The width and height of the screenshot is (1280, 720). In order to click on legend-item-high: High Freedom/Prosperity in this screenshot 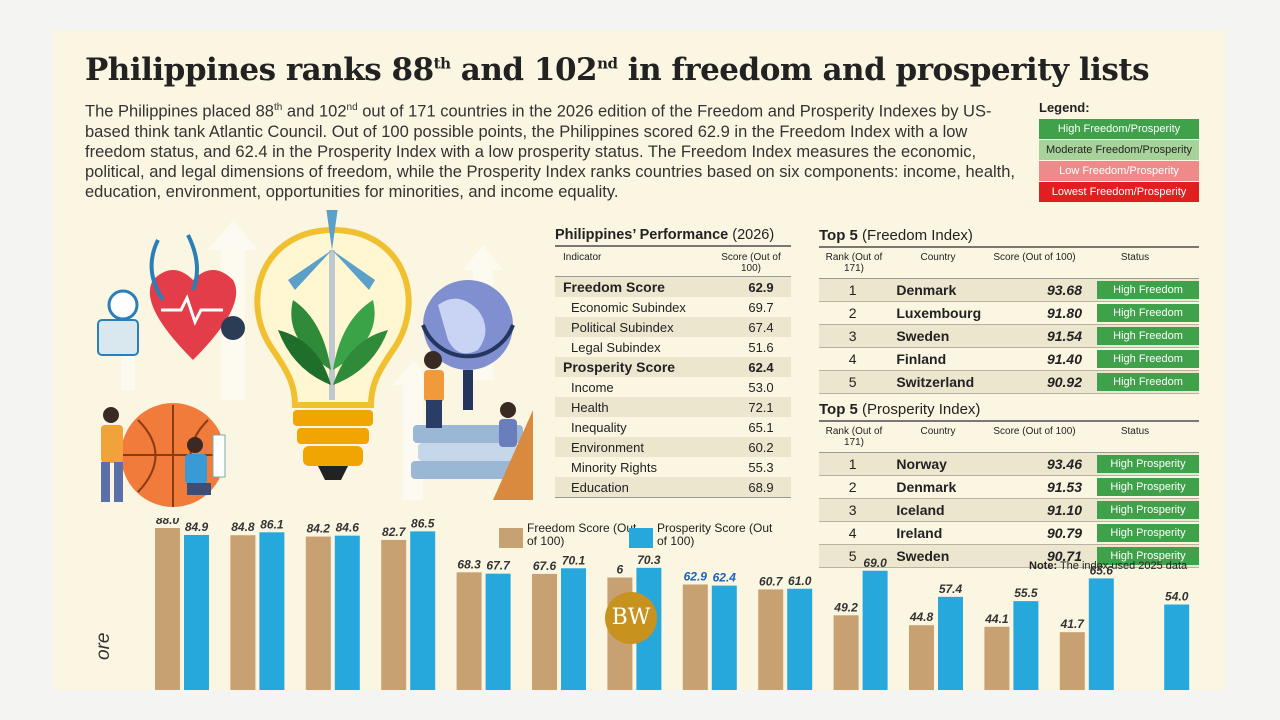, I will do `click(1119, 129)`.